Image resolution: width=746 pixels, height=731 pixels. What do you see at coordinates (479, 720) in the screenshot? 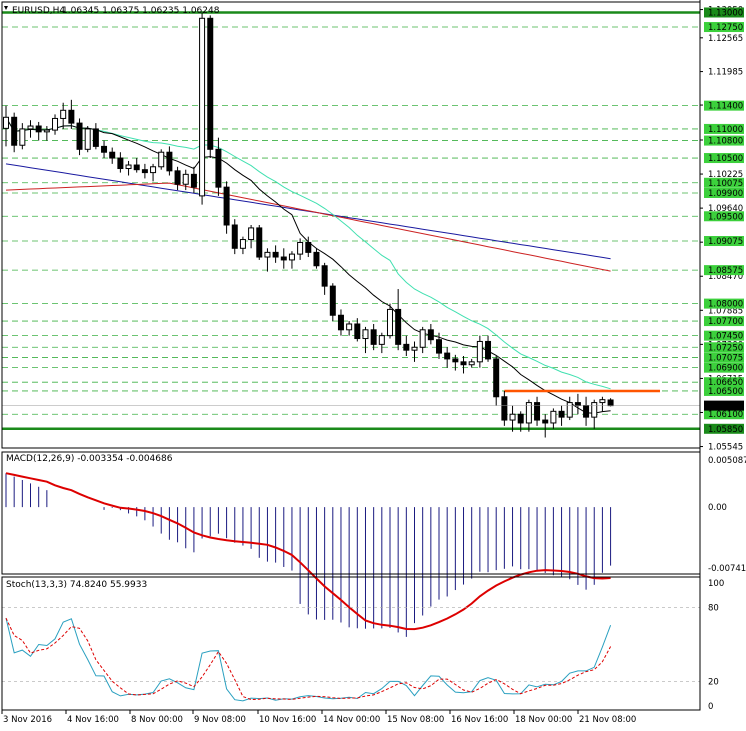
I see `time-tick-label: 16 Nov 16:00` at bounding box center [479, 720].